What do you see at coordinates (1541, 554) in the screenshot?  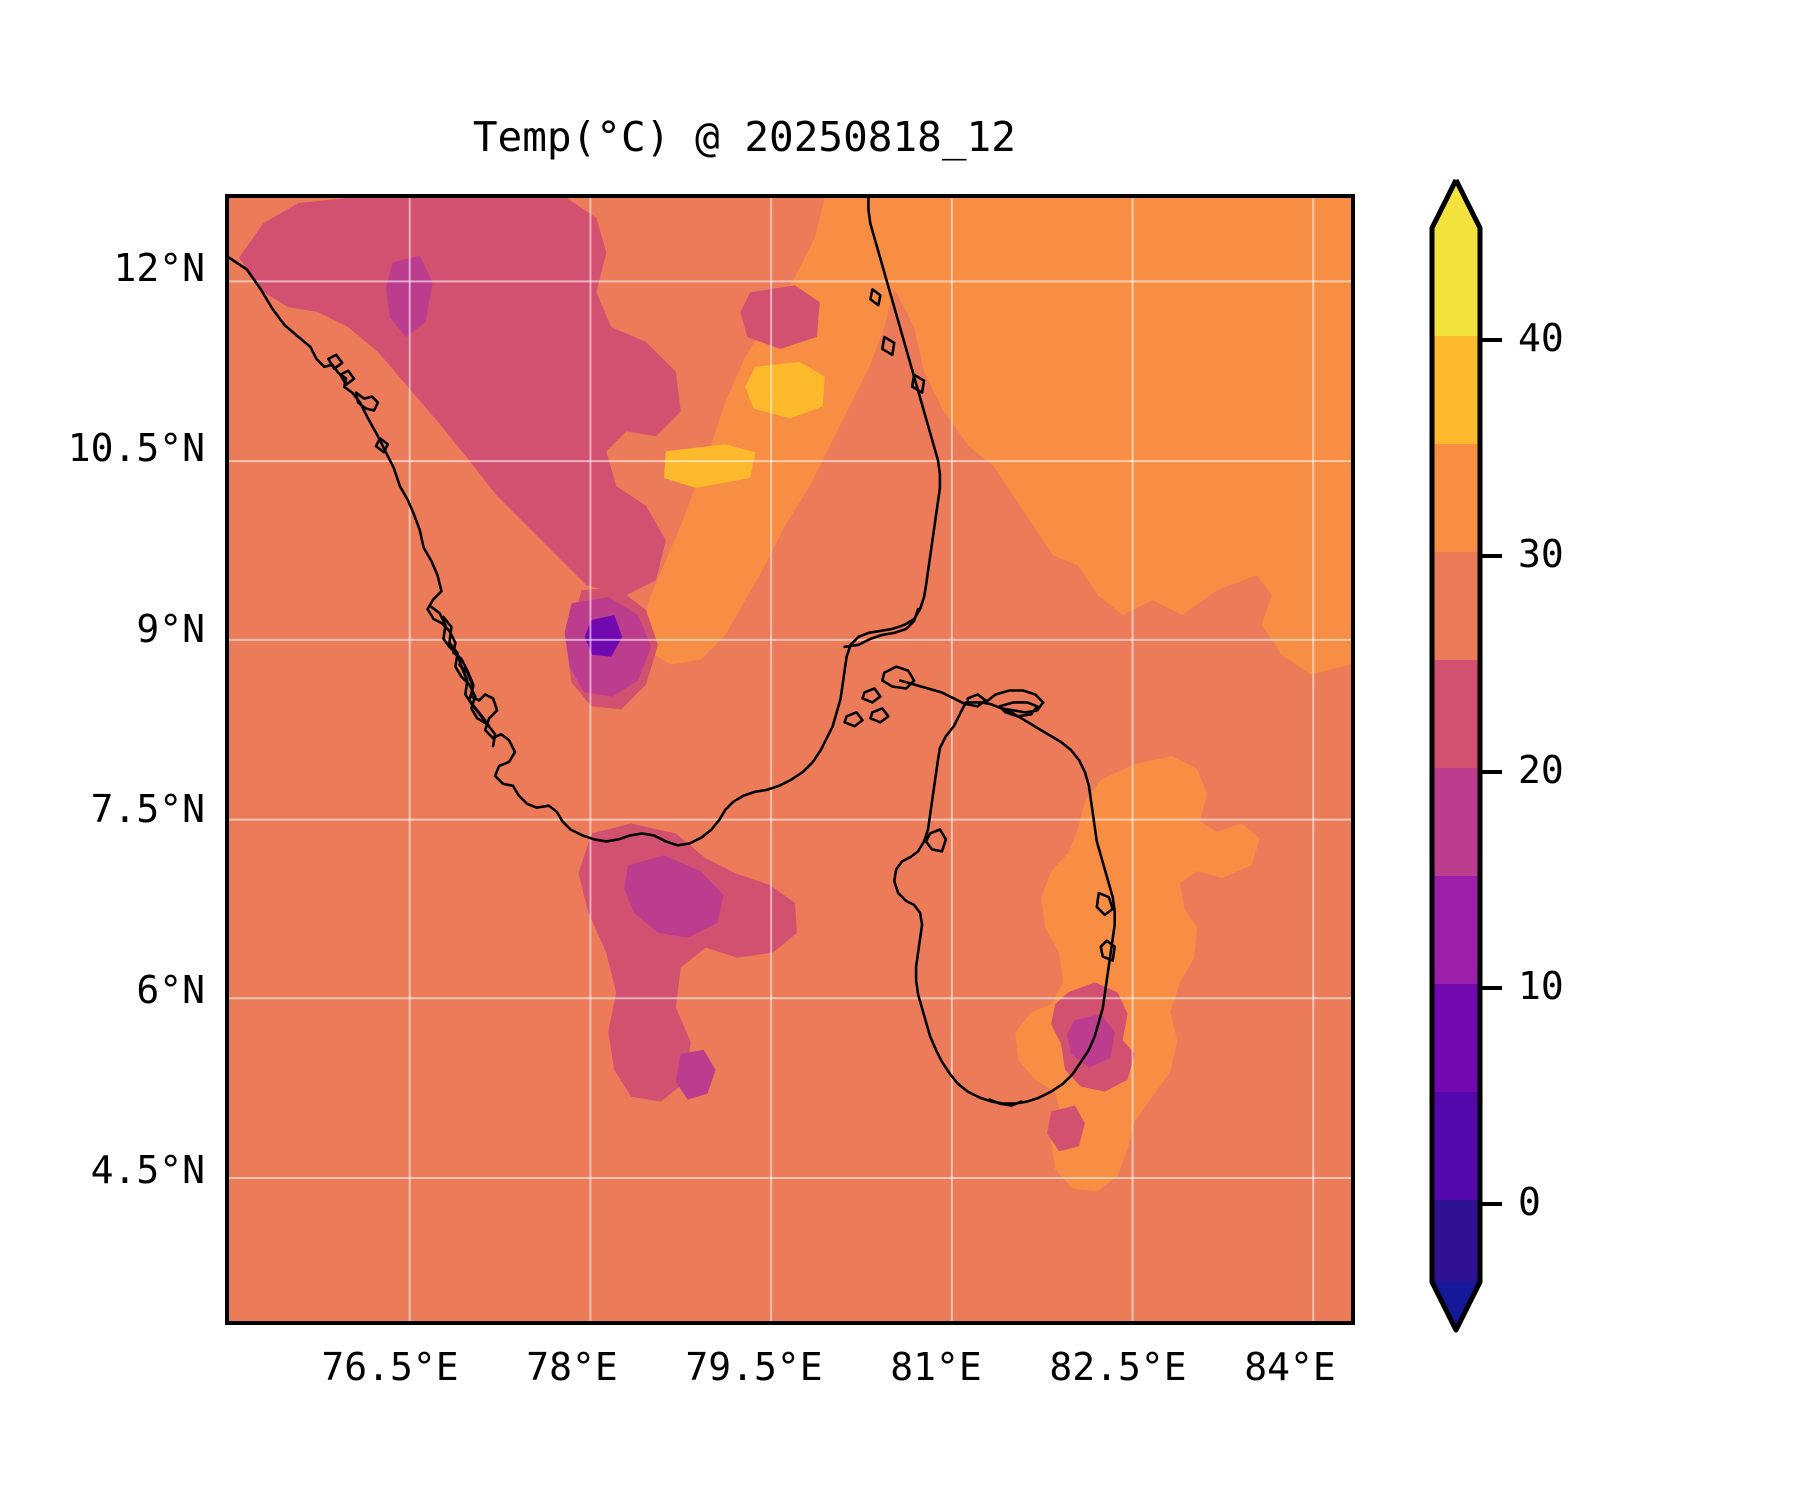 I see `colorbar-tick-label-30: 30` at bounding box center [1541, 554].